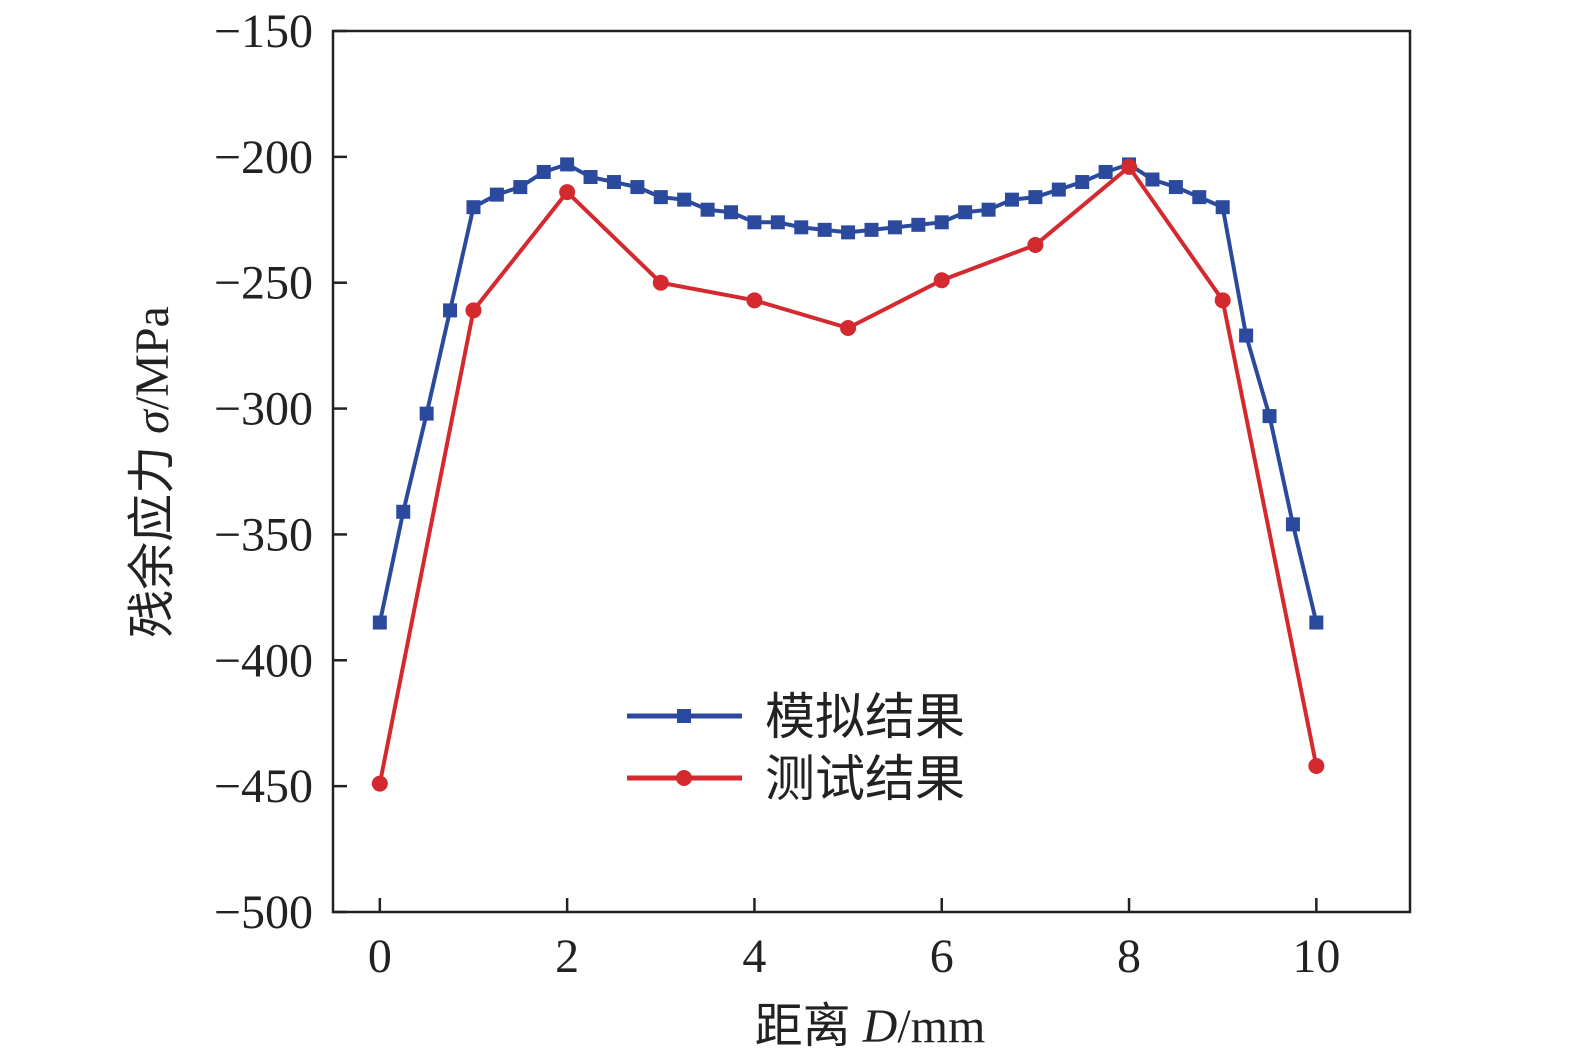  I want to click on y-tick-label: −450, so click(263, 786).